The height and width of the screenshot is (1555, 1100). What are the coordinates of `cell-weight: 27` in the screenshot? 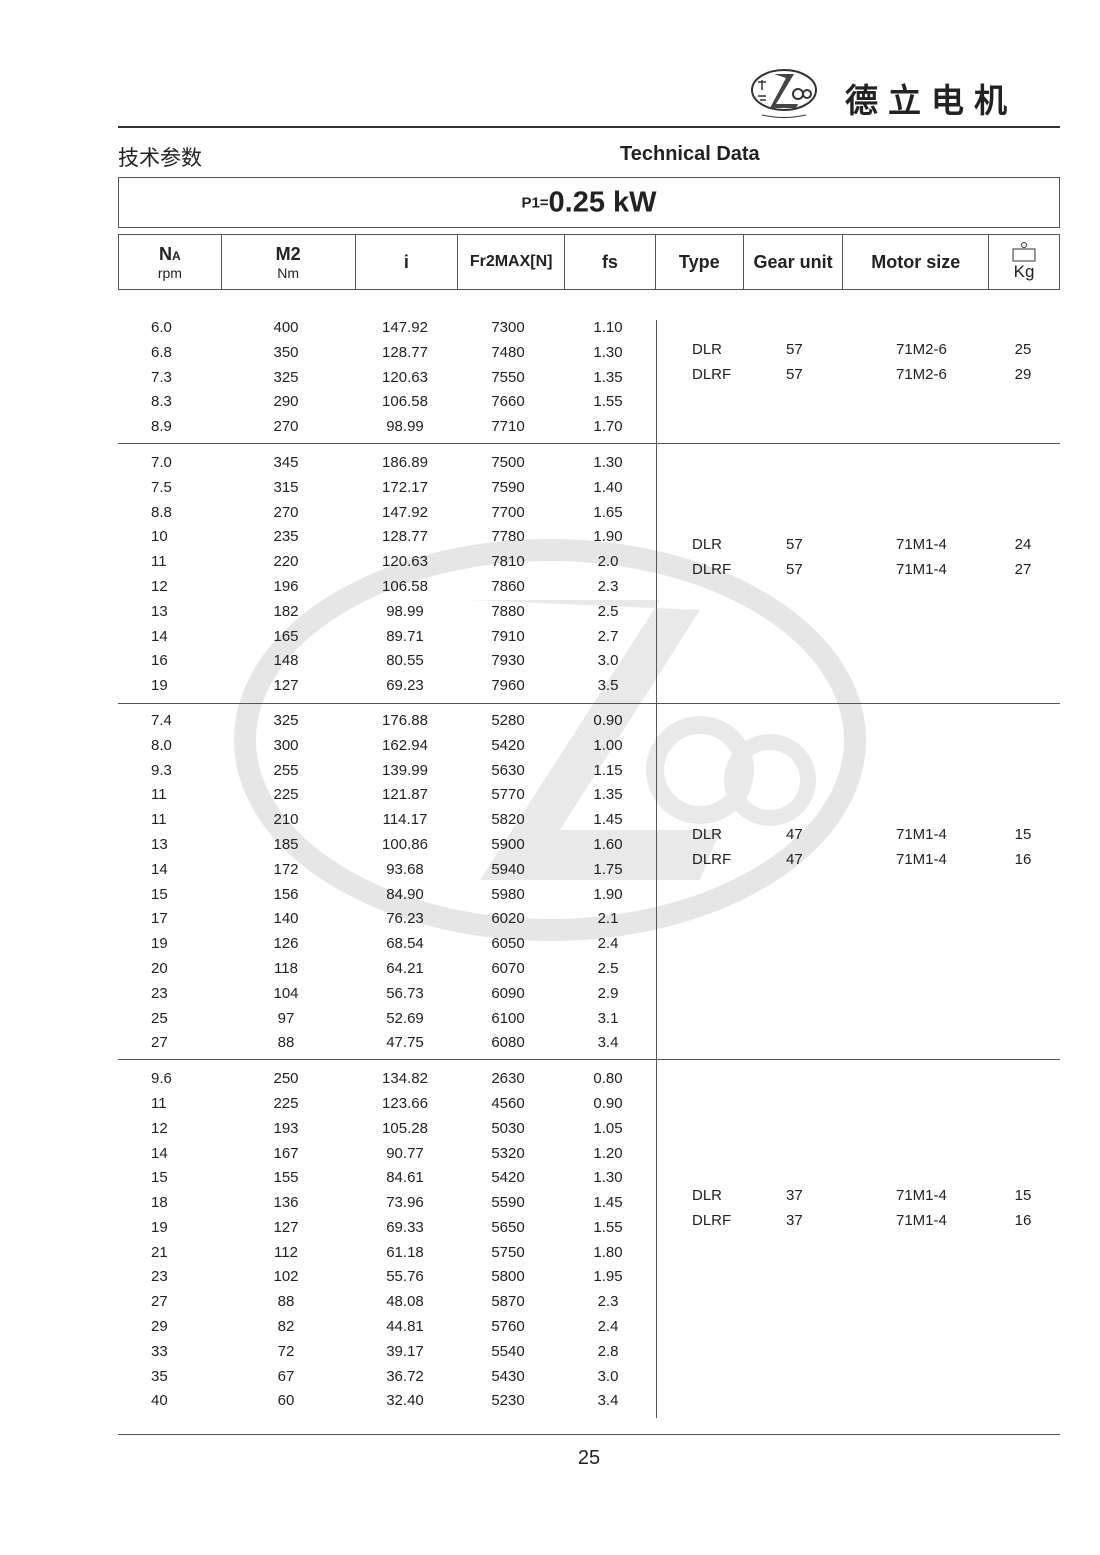 It's located at (1023, 569).